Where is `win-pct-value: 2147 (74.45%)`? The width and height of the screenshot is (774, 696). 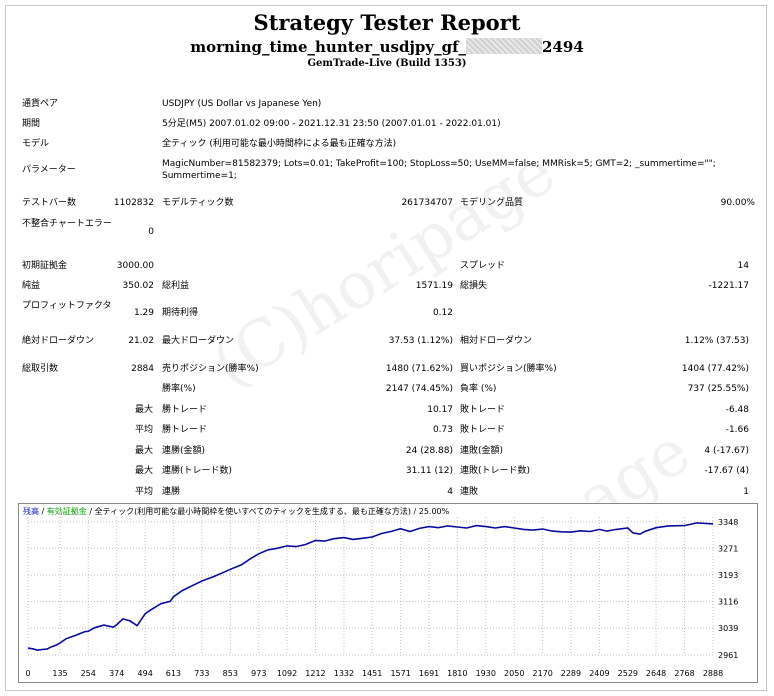 win-pct-value: 2147 (74.45%) is located at coordinates (419, 389).